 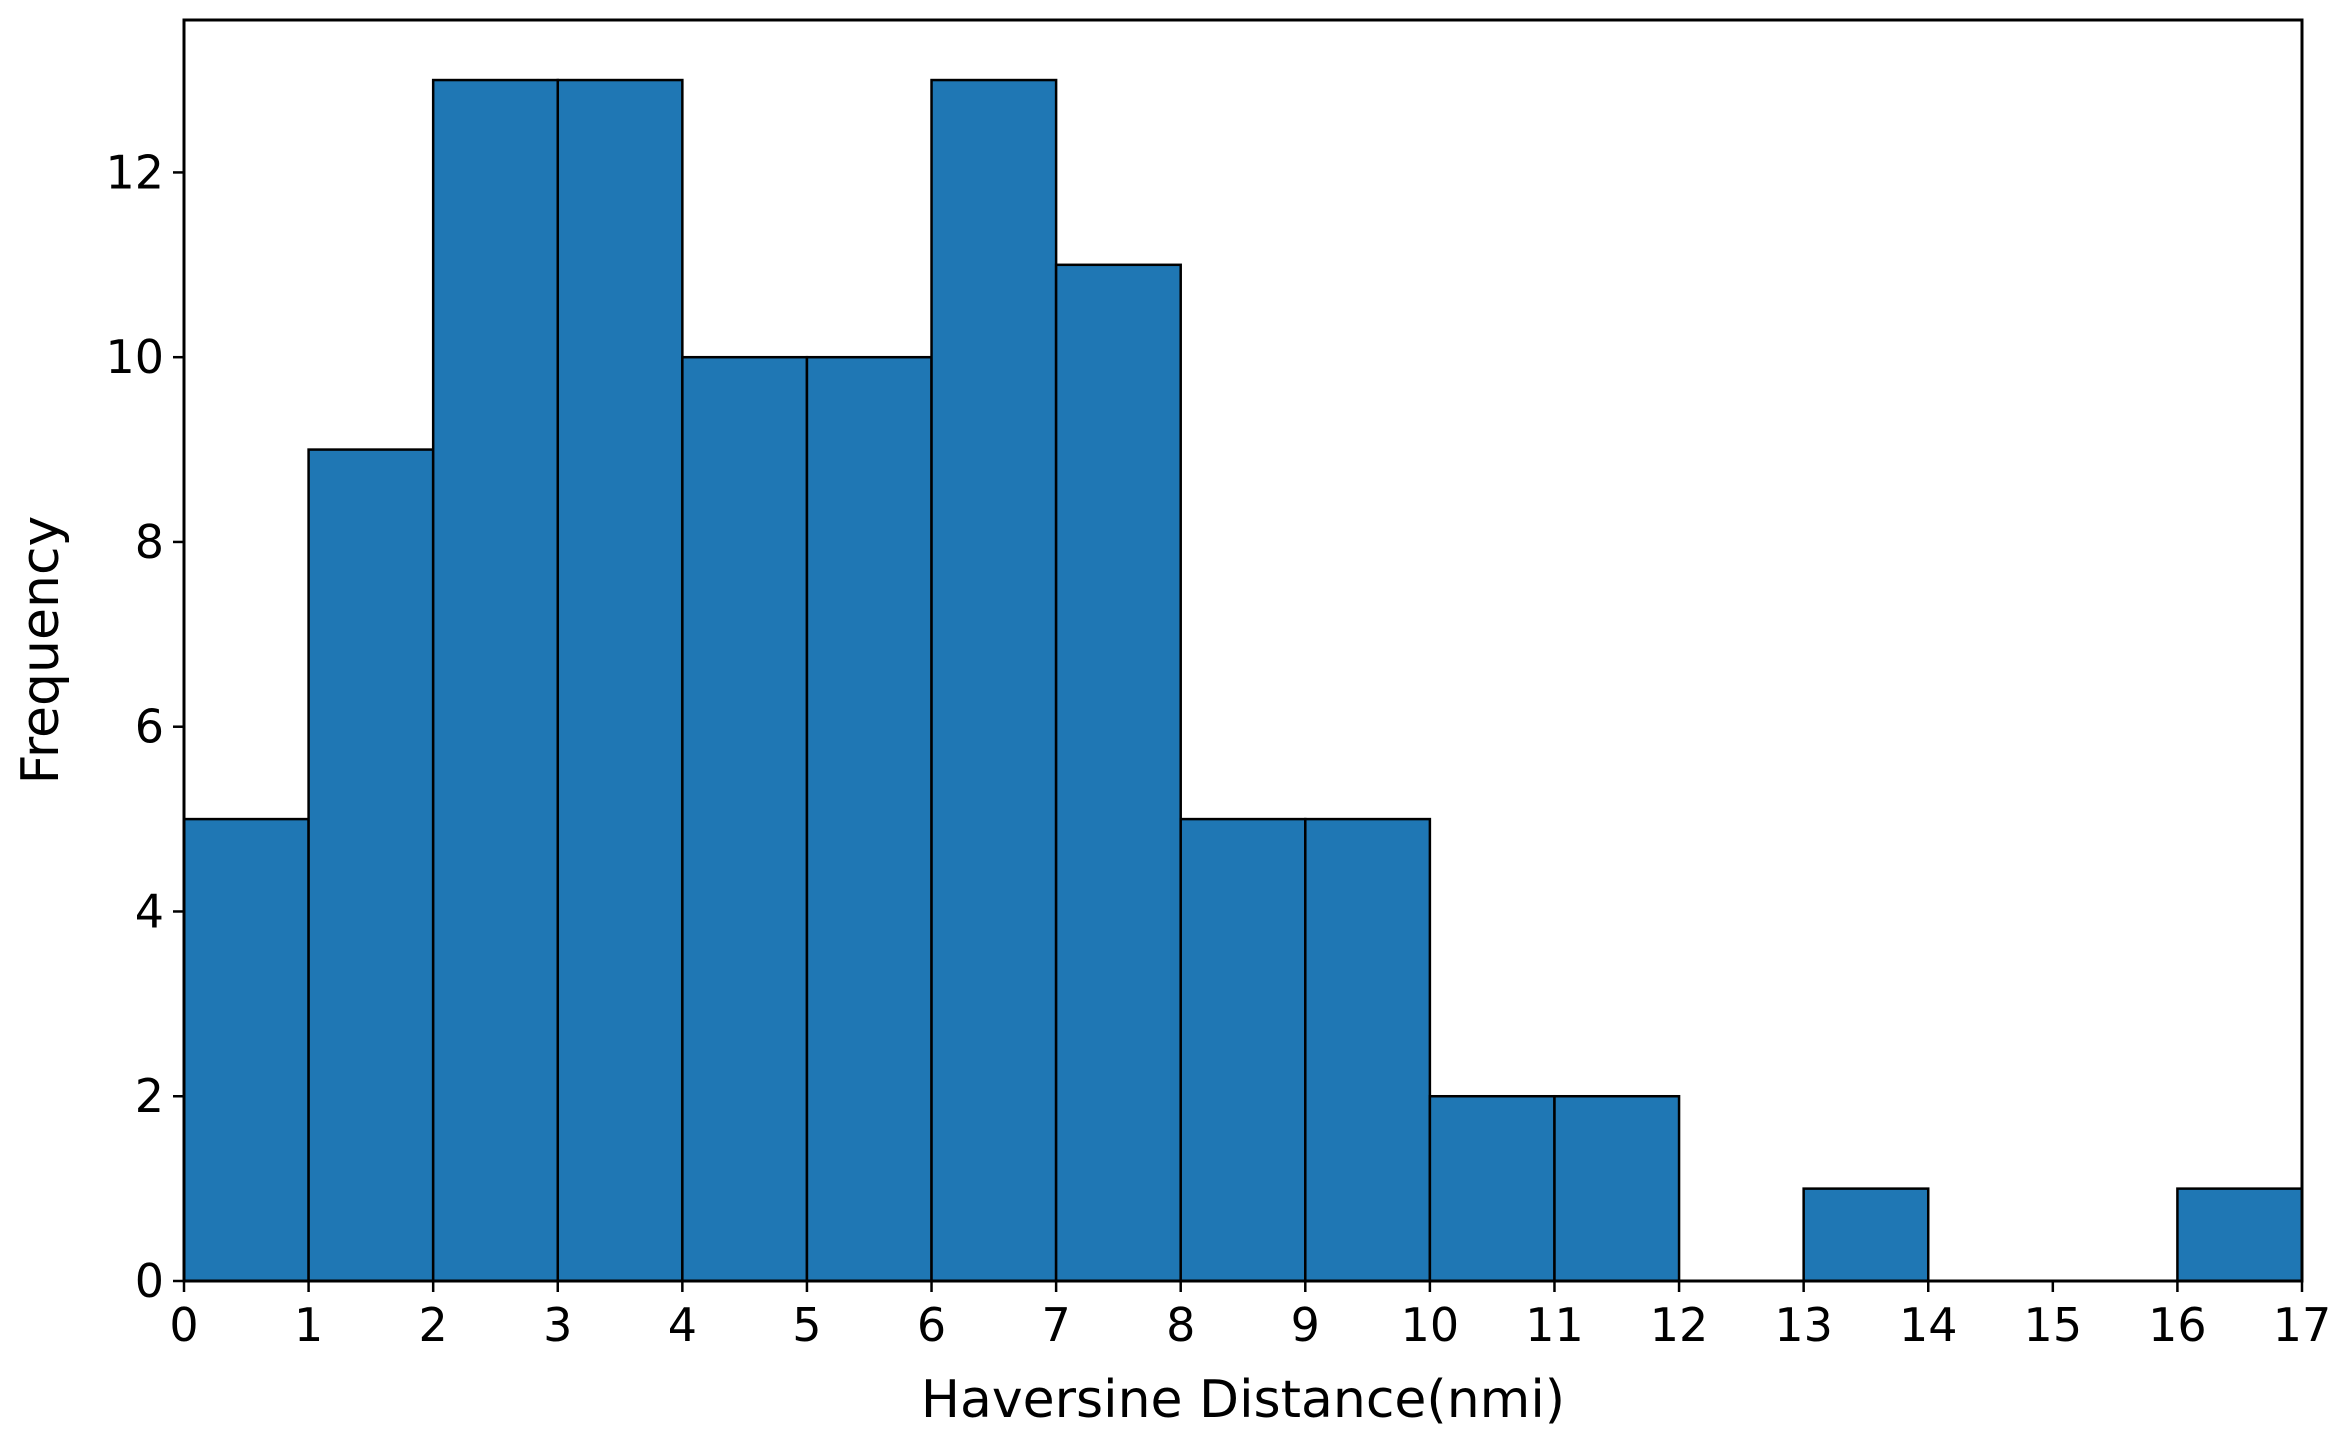 I want to click on x-tick-label: 4, so click(x=682, y=1325).